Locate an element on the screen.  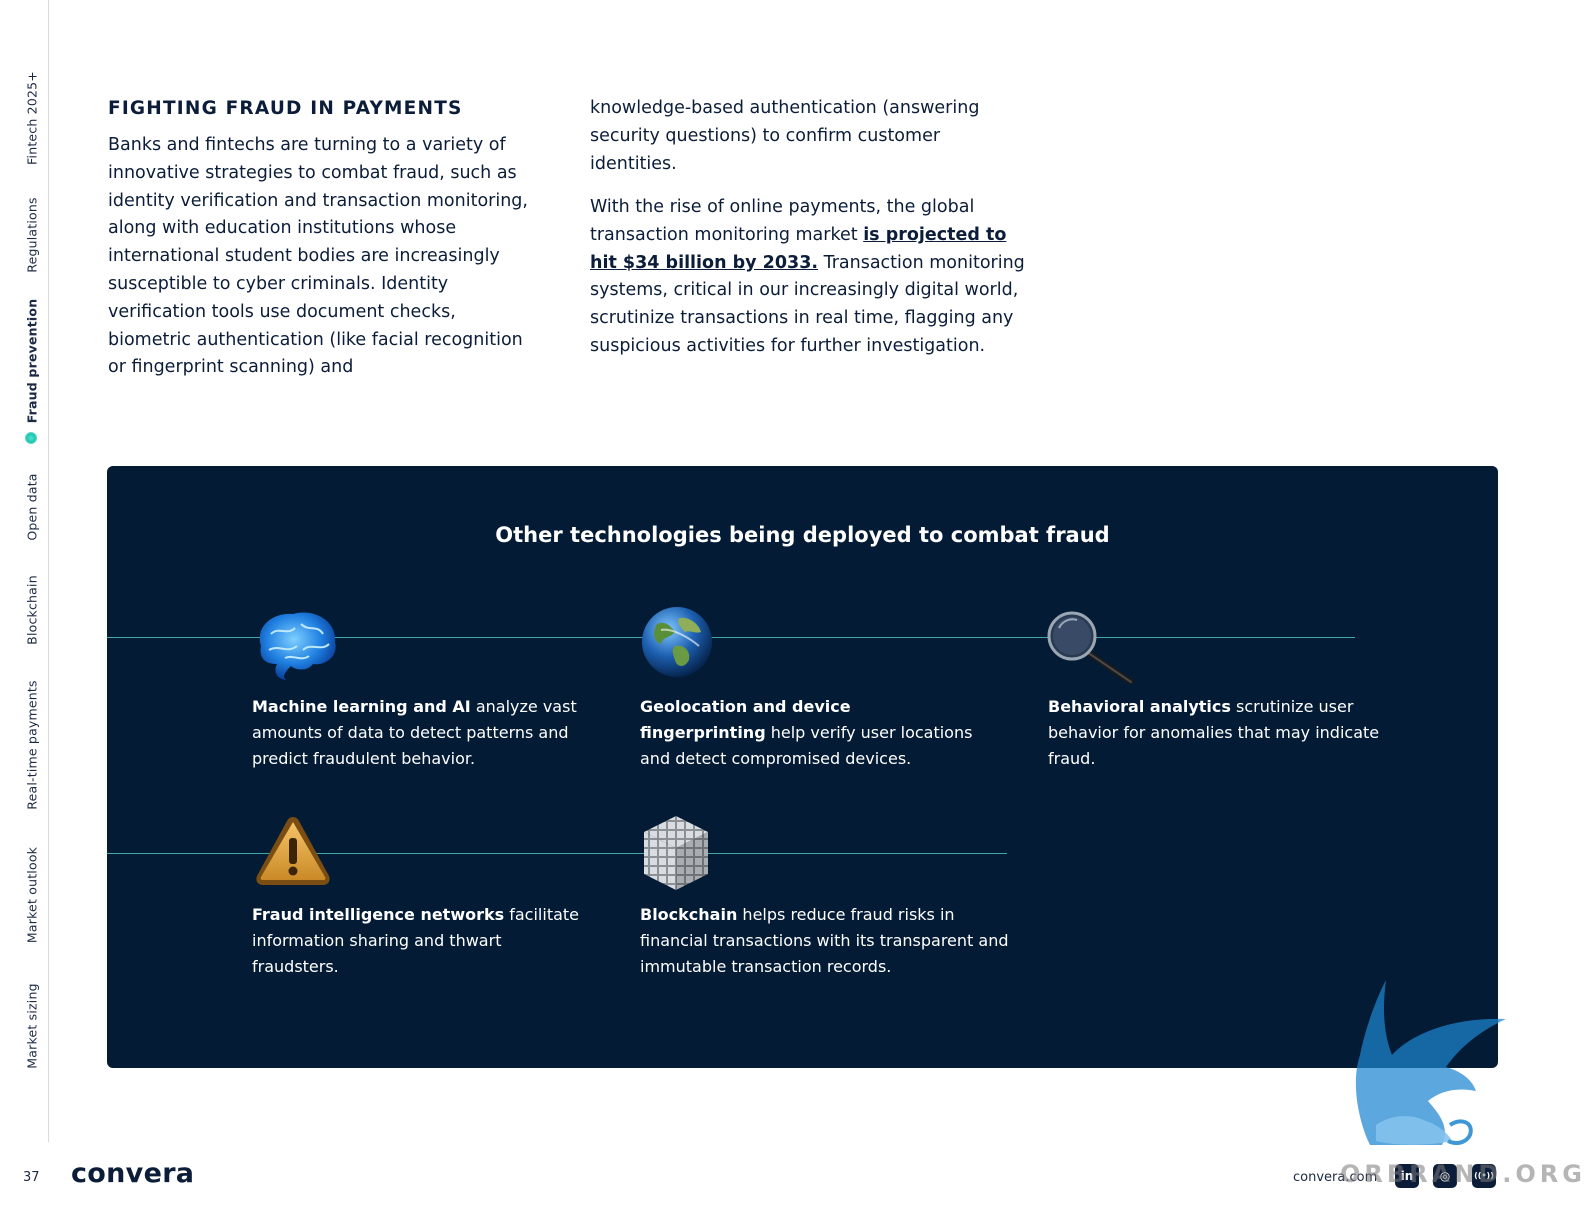
blockchain-cubes-icon is located at coordinates (676, 852).